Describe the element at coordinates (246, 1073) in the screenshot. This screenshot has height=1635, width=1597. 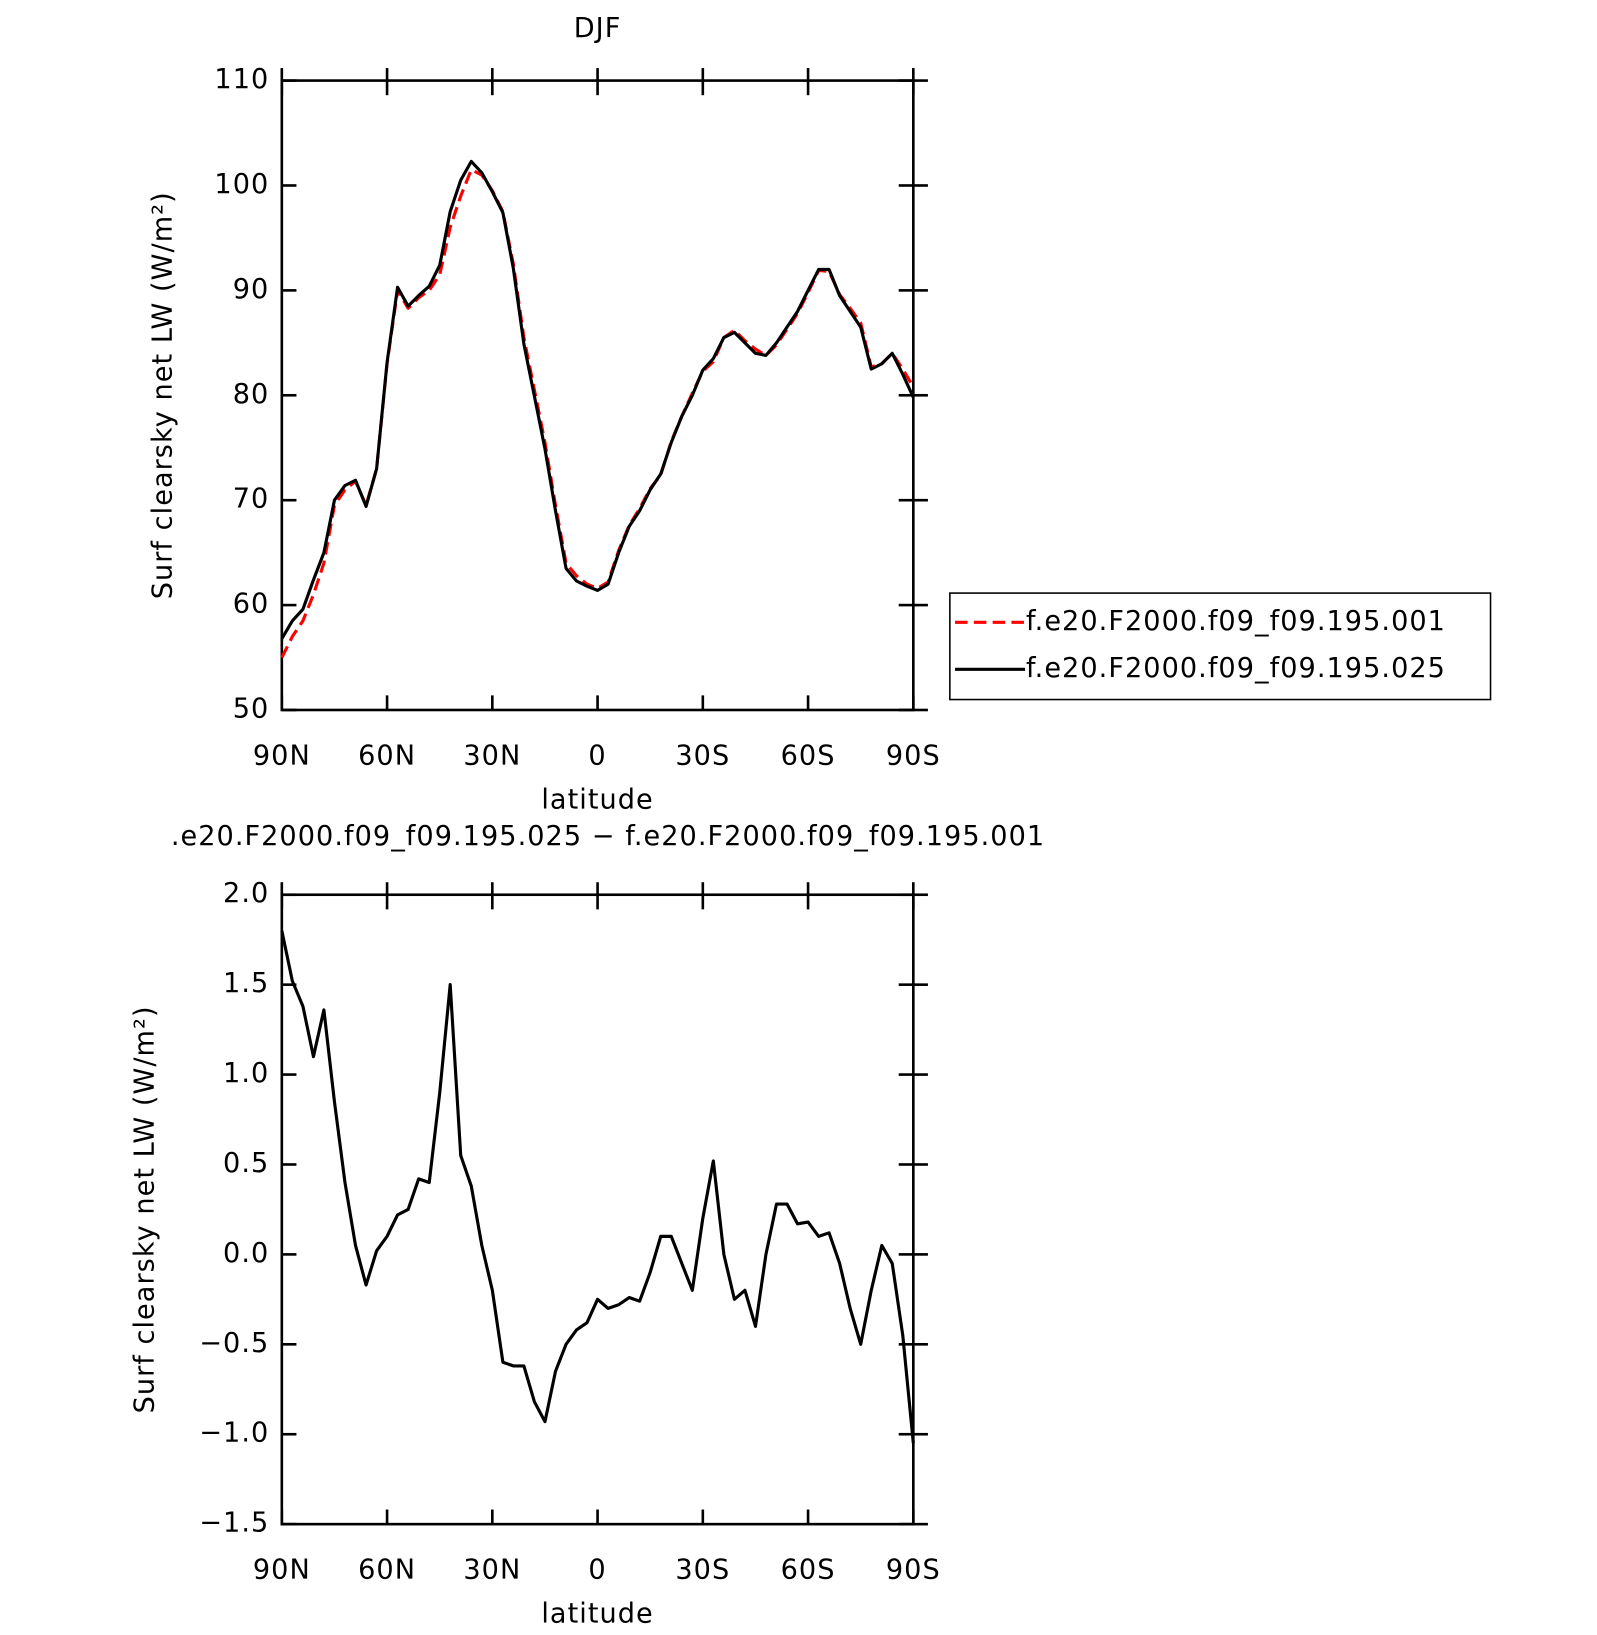
I see `y-tick-label: 1.0` at that location.